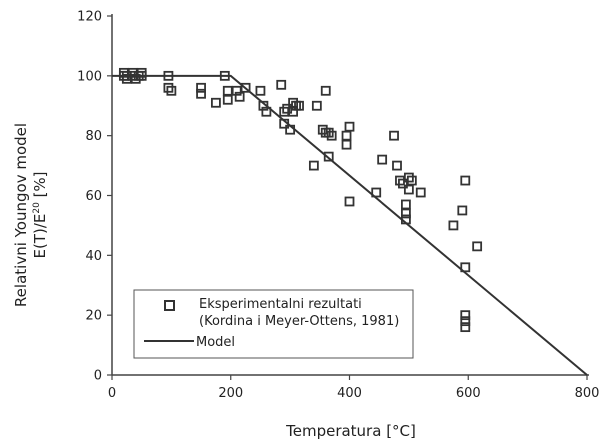 The height and width of the screenshot is (445, 601). What do you see at coordinates (112, 393) in the screenshot?
I see `x-tick-label: 0` at bounding box center [112, 393].